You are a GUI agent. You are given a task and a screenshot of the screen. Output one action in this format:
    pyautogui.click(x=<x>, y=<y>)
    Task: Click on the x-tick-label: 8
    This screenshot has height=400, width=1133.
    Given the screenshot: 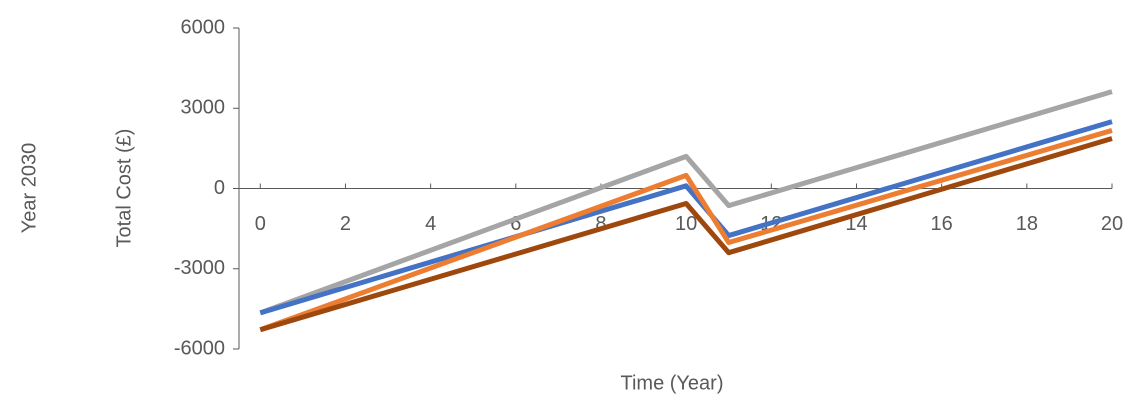 What is the action you would take?
    pyautogui.click(x=600, y=224)
    